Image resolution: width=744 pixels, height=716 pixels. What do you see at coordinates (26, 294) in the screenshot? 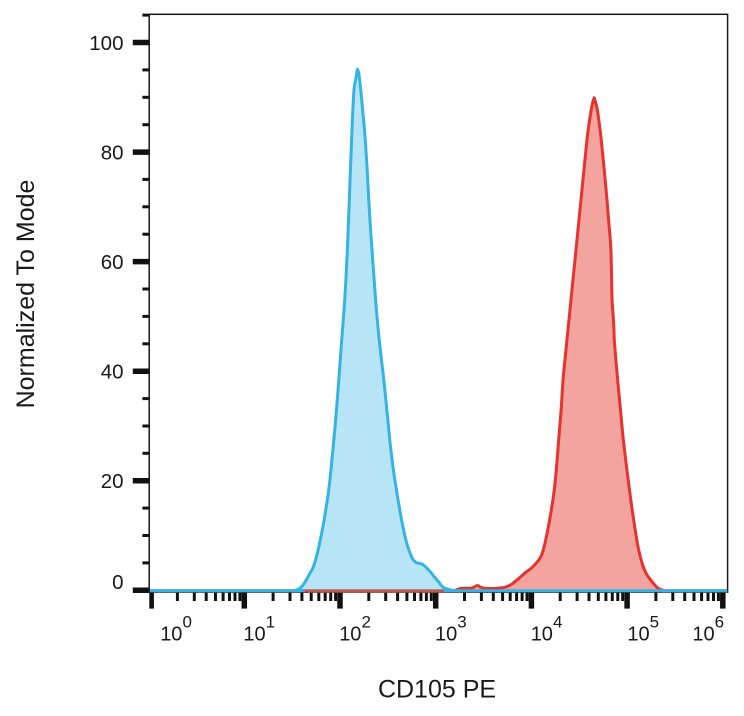
I see `svg-text: Normalized To Mode` at bounding box center [26, 294].